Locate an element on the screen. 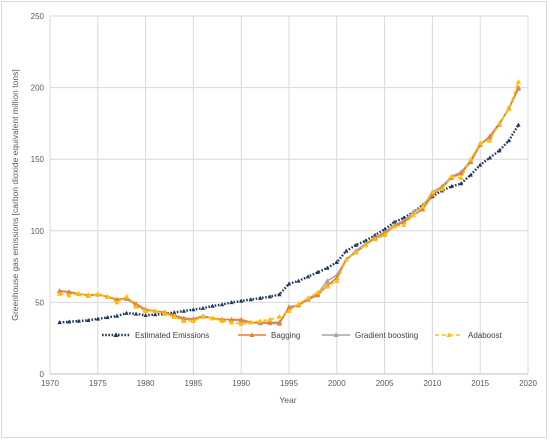 This screenshot has width=550, height=441. x-tick-label: 1985 is located at coordinates (194, 383).